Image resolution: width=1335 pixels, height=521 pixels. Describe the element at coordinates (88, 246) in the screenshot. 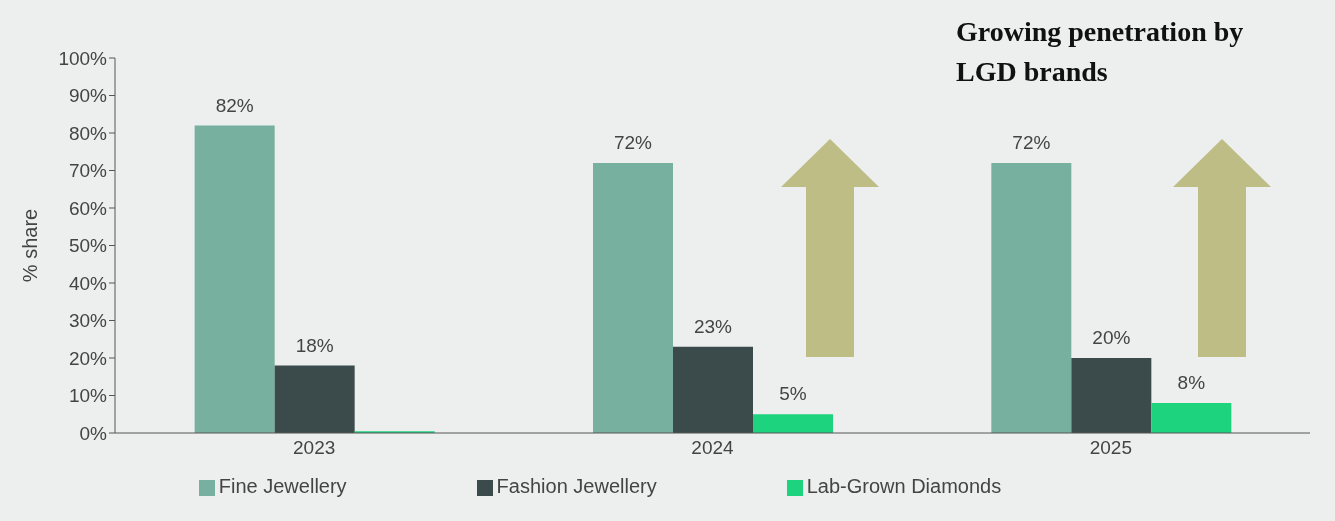

I see `y-tick-label: 50%` at that location.